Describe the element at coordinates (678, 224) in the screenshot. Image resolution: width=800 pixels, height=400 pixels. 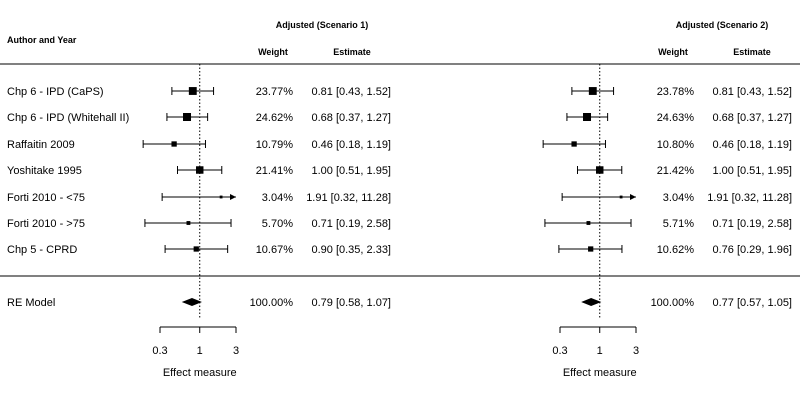
I see `weight-value: 5.71%` at that location.